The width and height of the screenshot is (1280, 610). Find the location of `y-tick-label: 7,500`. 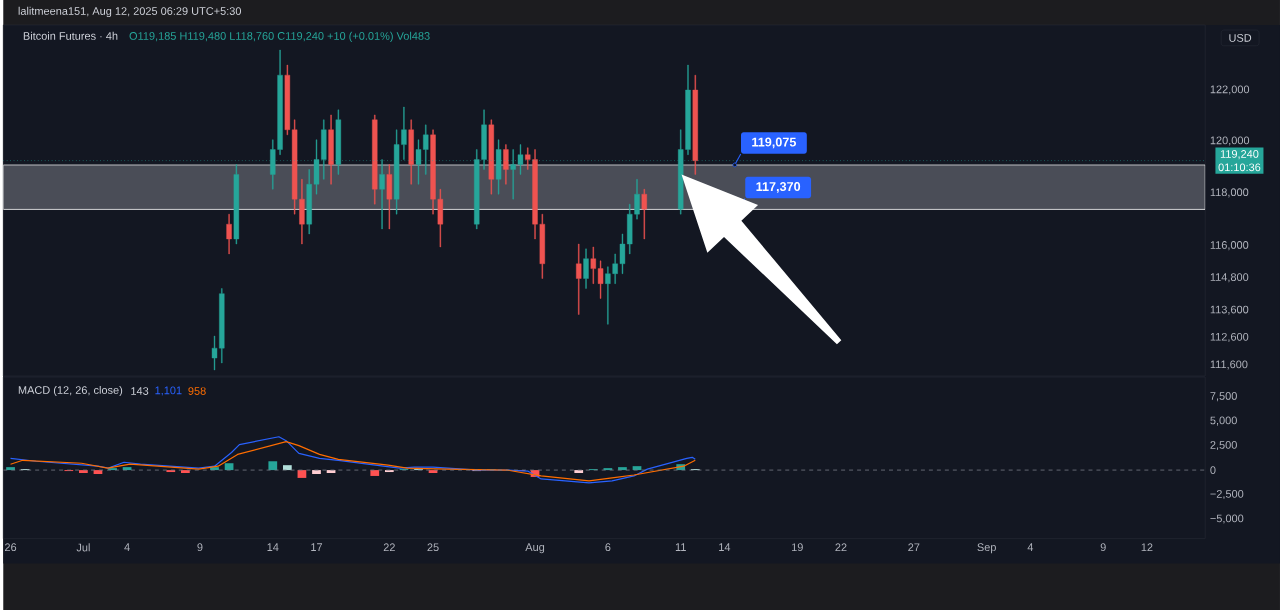

y-tick-label: 7,500 is located at coordinates (1223, 396).